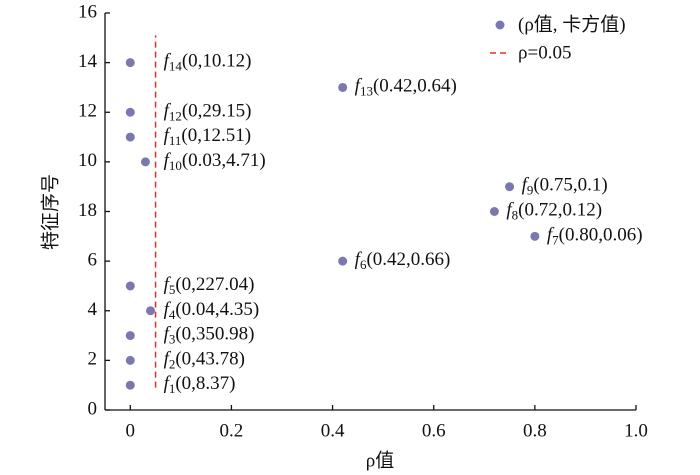 The width and height of the screenshot is (700, 475). What do you see at coordinates (93, 259) in the screenshot?
I see `y-tick-label: 6` at bounding box center [93, 259].